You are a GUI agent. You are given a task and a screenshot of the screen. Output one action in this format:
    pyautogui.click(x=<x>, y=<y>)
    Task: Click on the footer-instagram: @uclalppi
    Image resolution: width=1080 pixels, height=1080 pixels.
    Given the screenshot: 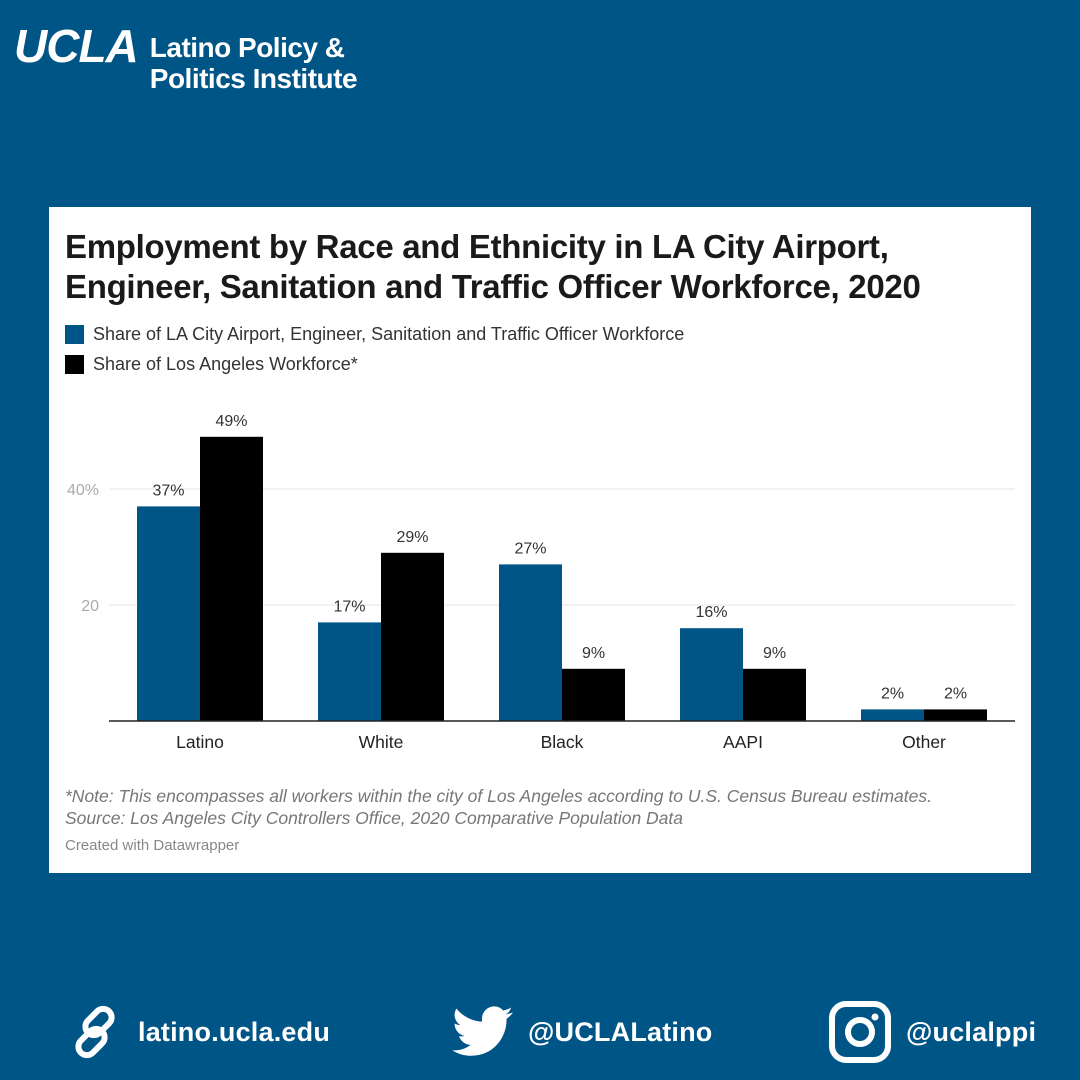 What is the action you would take?
    pyautogui.click(x=932, y=1032)
    